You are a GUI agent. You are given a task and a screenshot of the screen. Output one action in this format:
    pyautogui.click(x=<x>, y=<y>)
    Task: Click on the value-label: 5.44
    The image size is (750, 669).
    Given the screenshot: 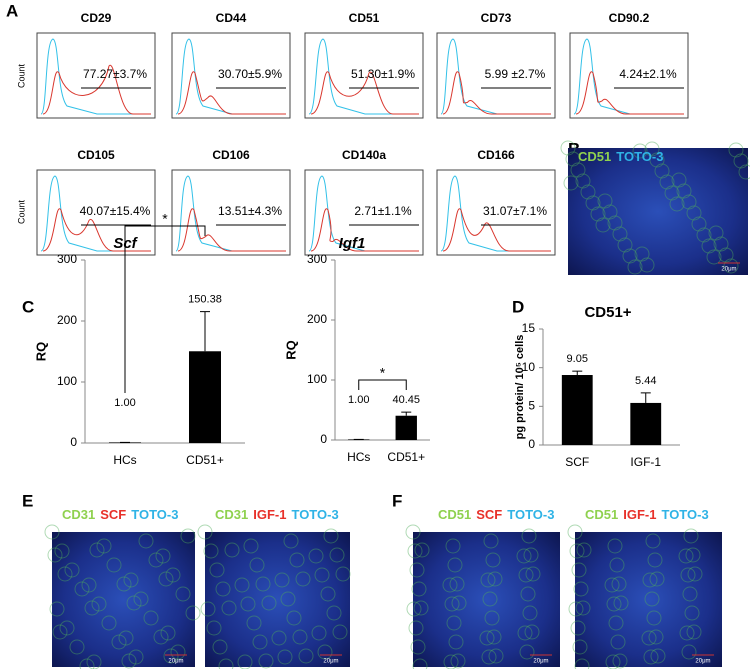 What is the action you would take?
    pyautogui.click(x=645, y=381)
    